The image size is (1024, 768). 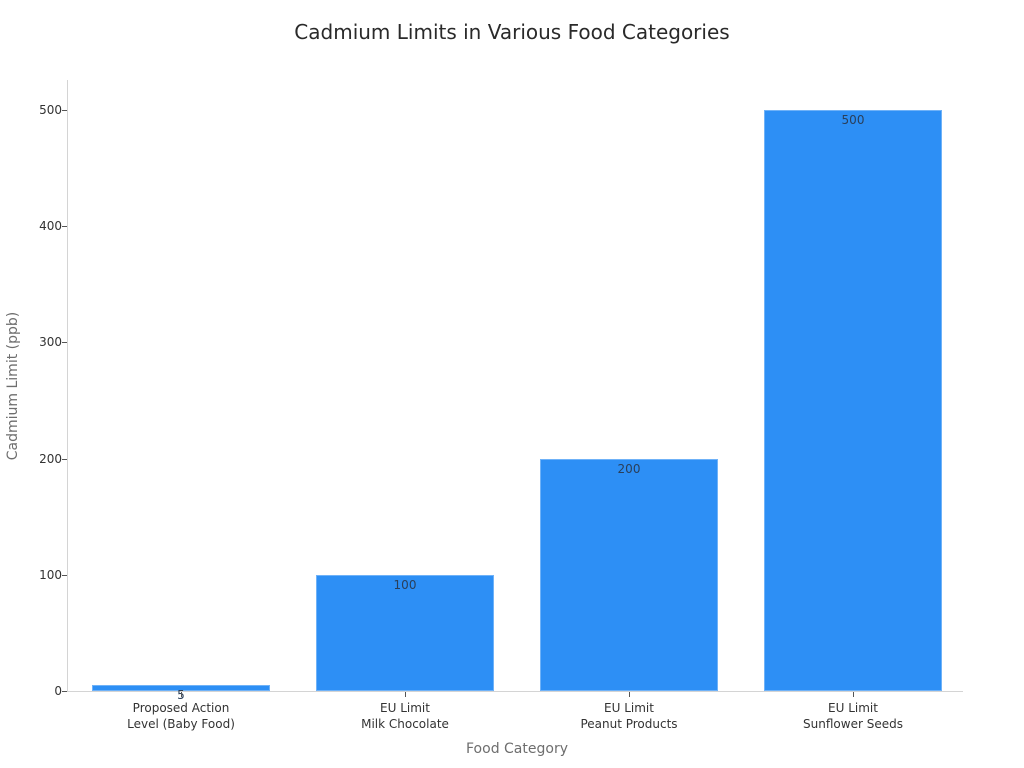 I want to click on y-tick-label: 0, so click(x=58, y=691).